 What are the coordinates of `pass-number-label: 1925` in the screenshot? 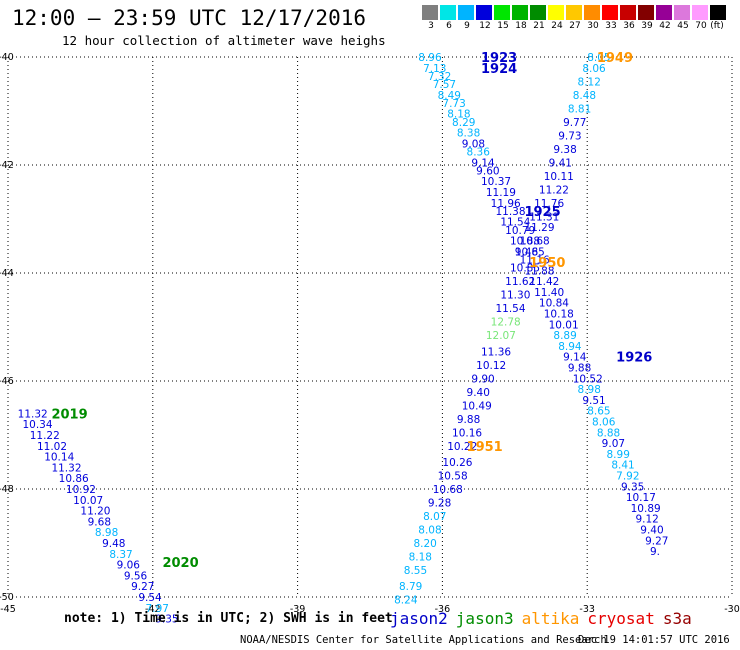 It's located at (542, 212).